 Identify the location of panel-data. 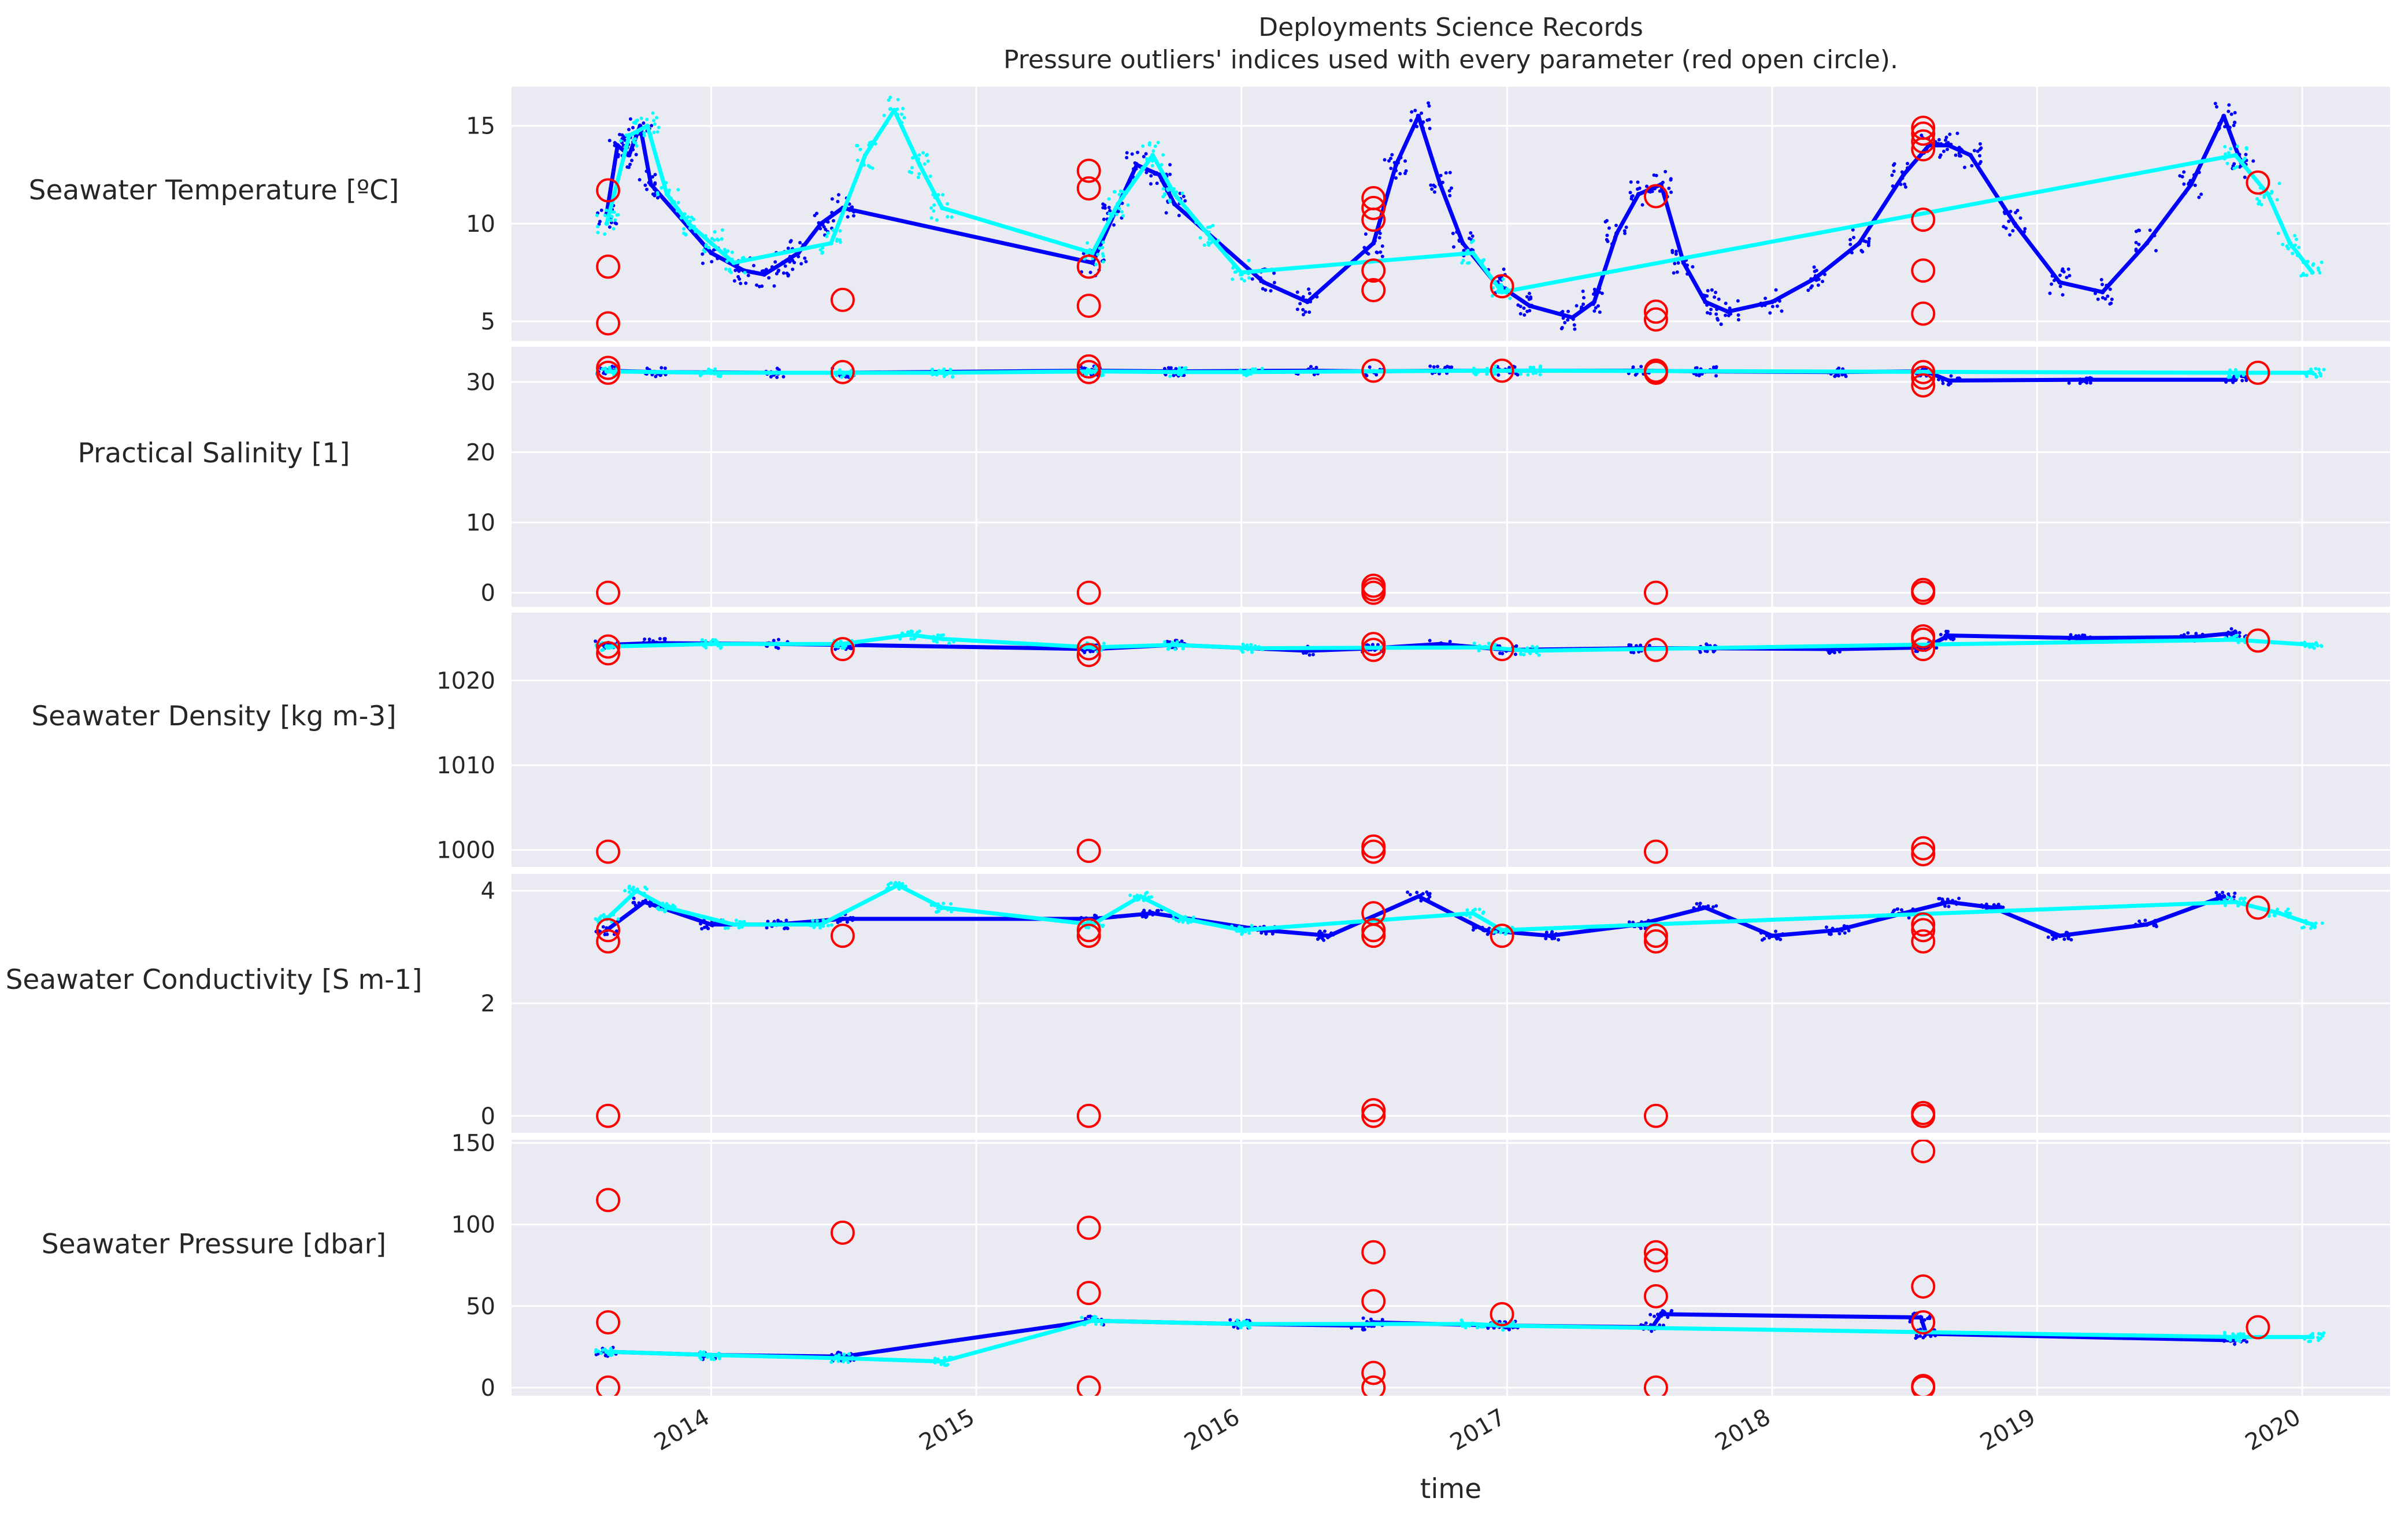
(1460, 1268).